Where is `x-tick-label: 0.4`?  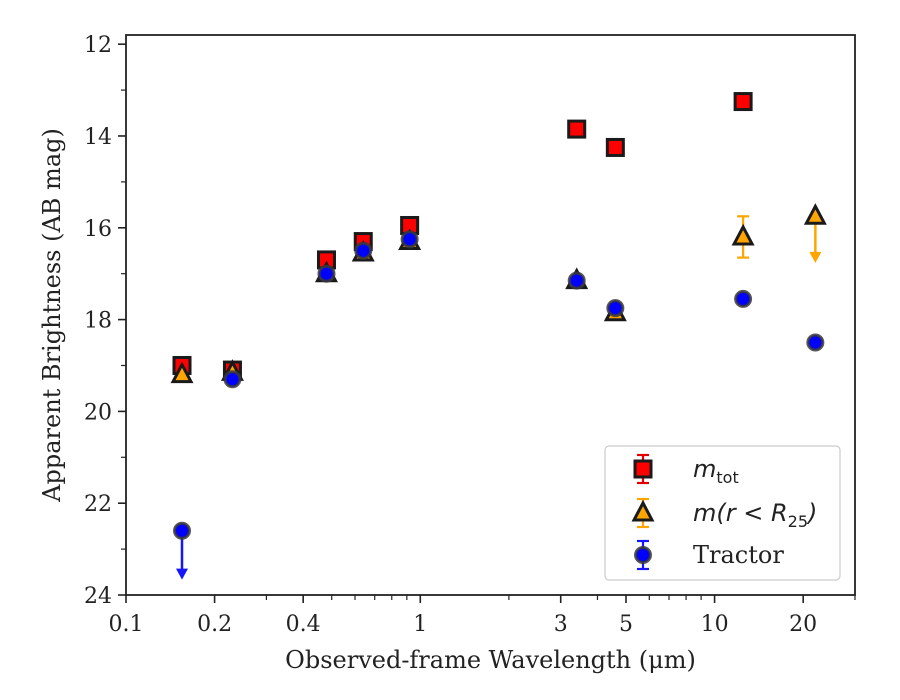 x-tick-label: 0.4 is located at coordinates (303, 624).